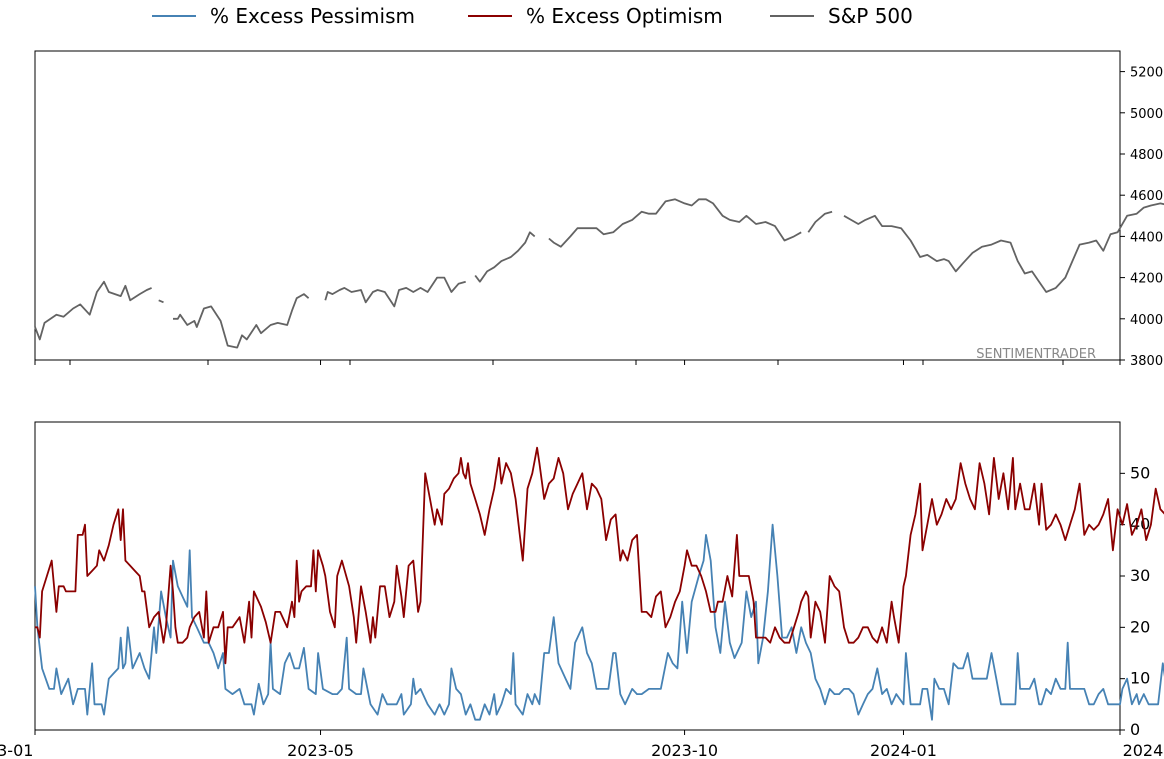  What do you see at coordinates (1146, 155) in the screenshot?
I see `y-tick-label: 4800` at bounding box center [1146, 155].